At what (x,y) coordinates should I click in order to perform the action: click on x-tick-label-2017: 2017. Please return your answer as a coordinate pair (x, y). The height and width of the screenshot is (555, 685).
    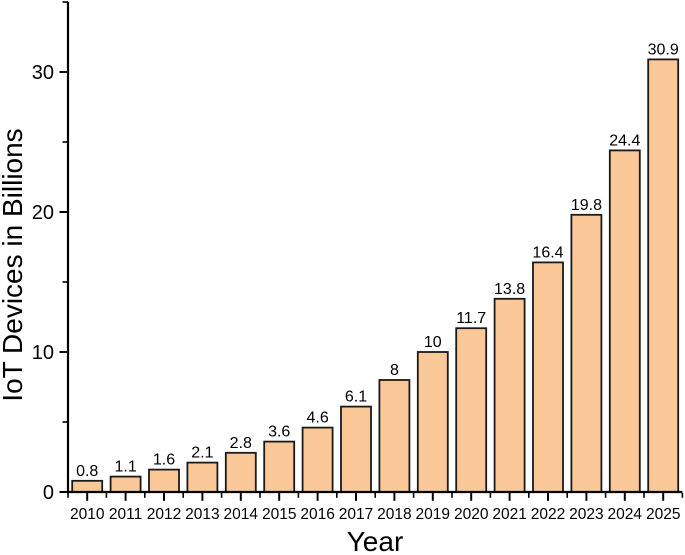
    Looking at the image, I should click on (356, 514).